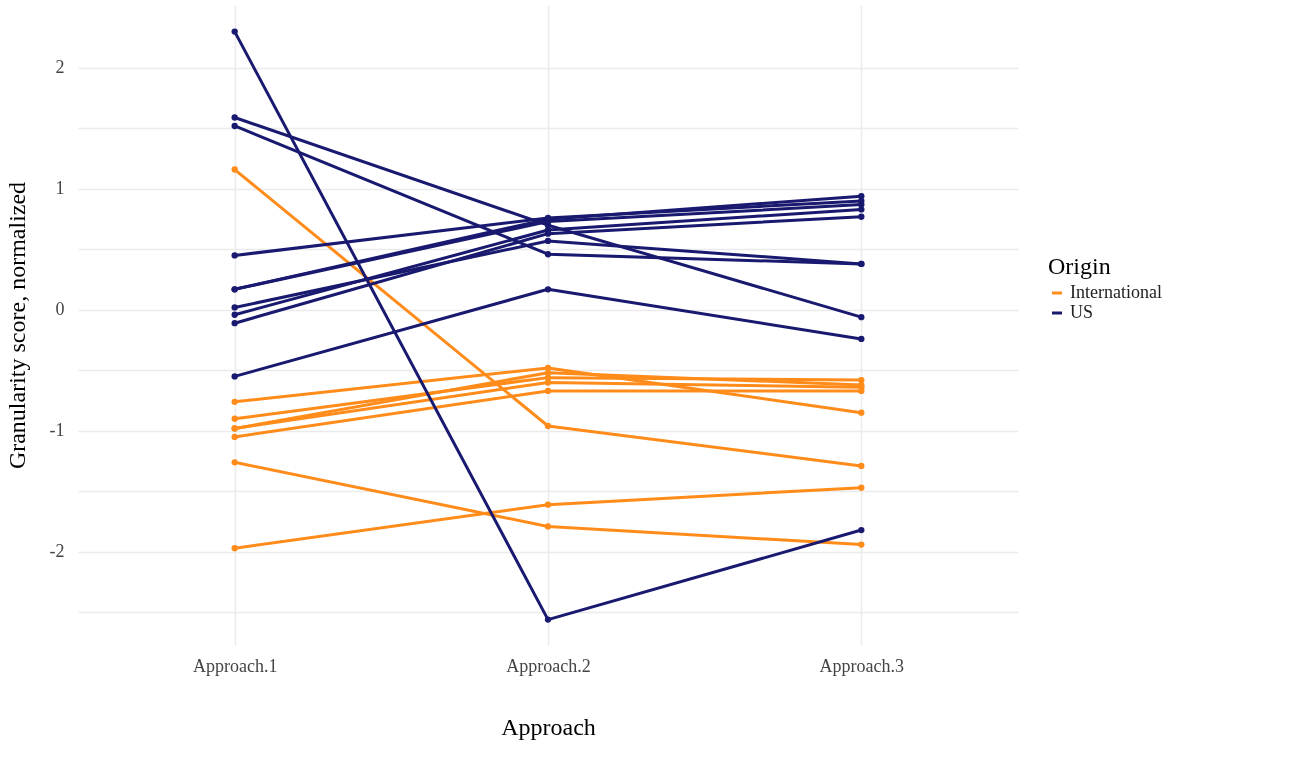 This screenshot has width=1297, height=784. I want to click on y-tick-label: -2, so click(57, 551).